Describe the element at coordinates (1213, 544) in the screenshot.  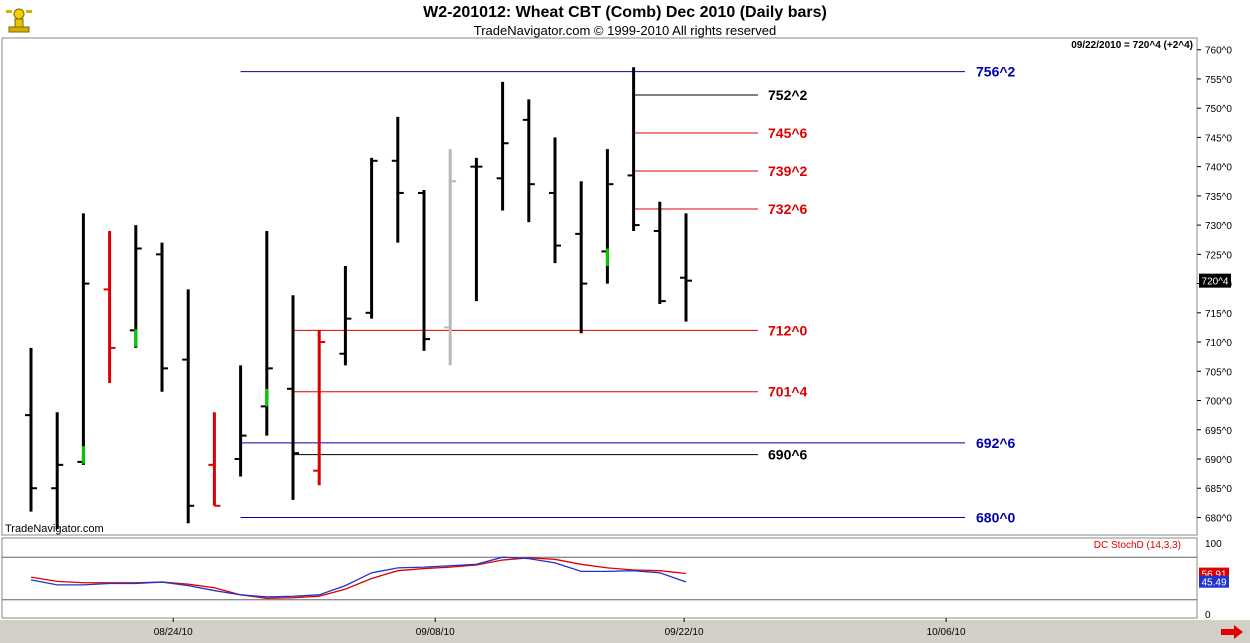
I see `stoch-y-tick-label: 100` at that location.